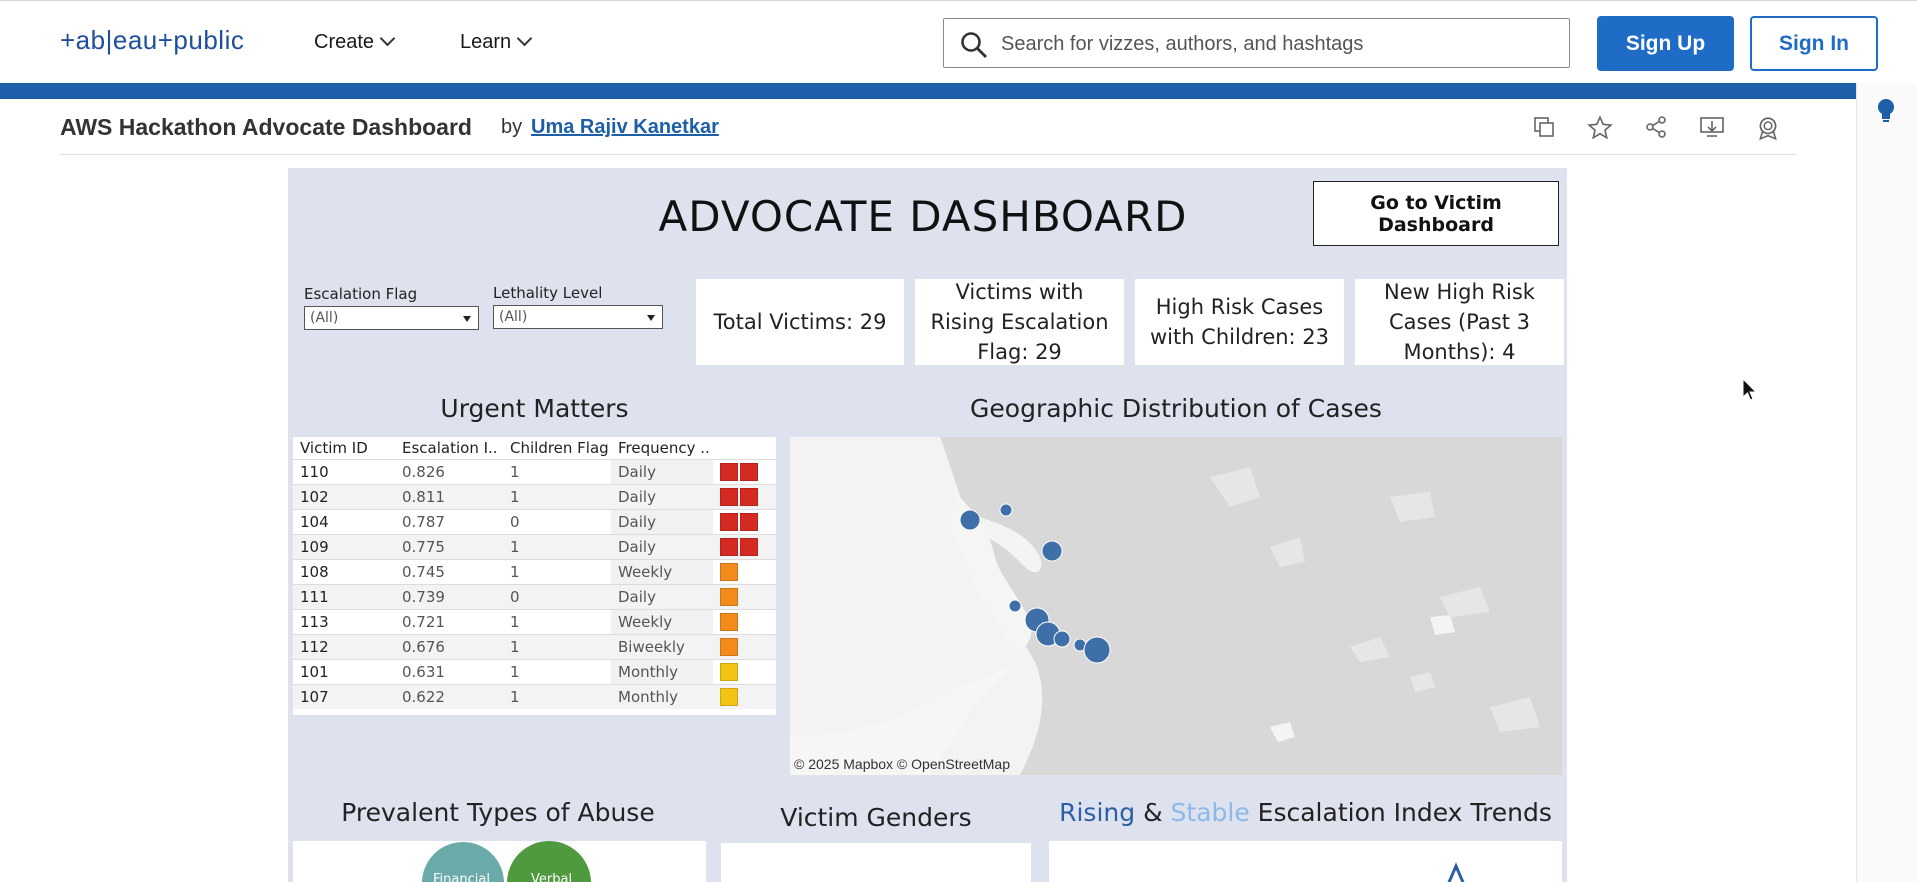  I want to click on table-row: 112 0.676 1 Biweekly, so click(534, 647).